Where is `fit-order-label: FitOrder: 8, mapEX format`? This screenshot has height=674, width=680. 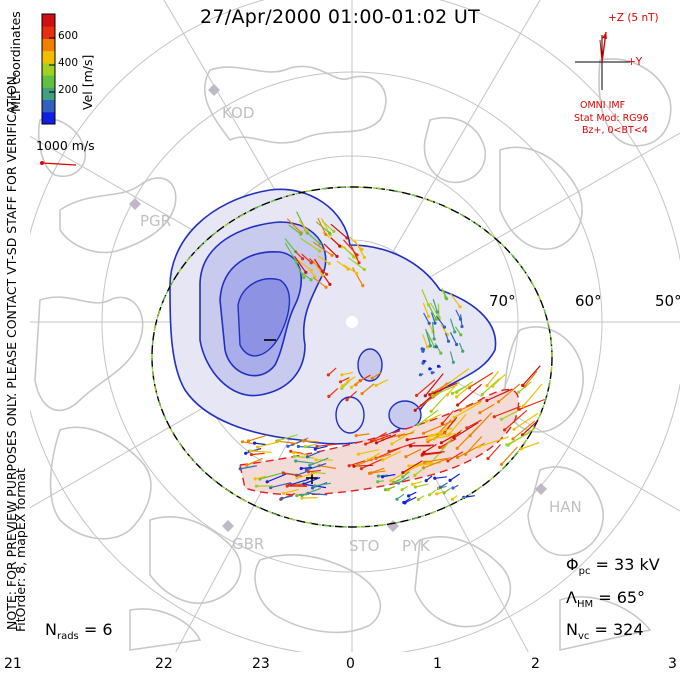 fit-order-label: FitOrder: 8, mapEX format is located at coordinates (20, 550).